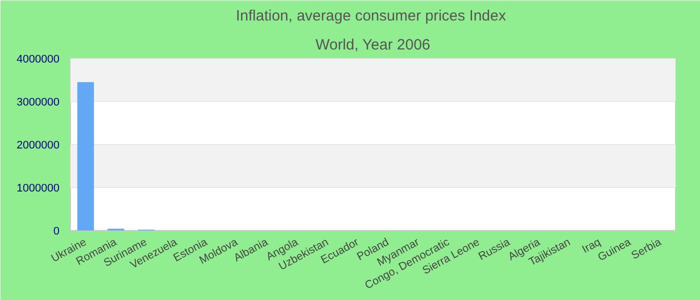 Image resolution: width=700 pixels, height=300 pixels. What do you see at coordinates (85, 156) in the screenshot?
I see `bar` at bounding box center [85, 156].